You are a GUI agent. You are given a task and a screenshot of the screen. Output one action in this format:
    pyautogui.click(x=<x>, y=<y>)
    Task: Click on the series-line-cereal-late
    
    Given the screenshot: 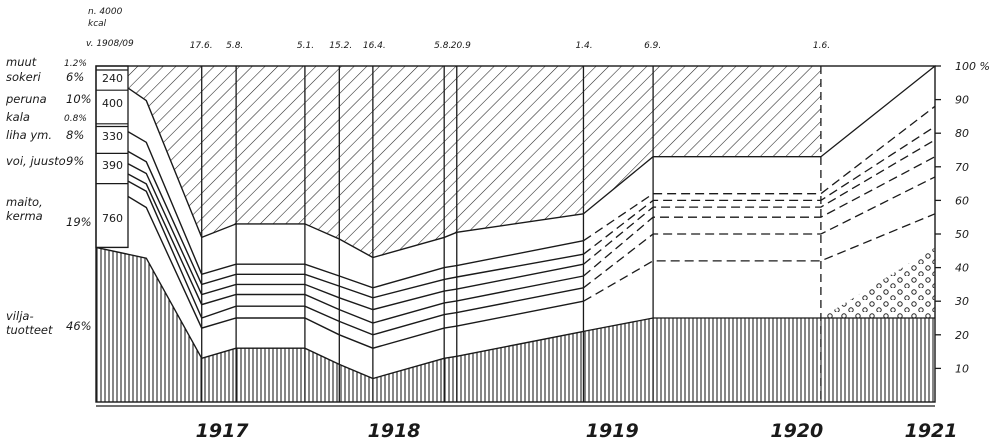 What is the action you would take?
    pyautogui.click(x=759, y=325)
    